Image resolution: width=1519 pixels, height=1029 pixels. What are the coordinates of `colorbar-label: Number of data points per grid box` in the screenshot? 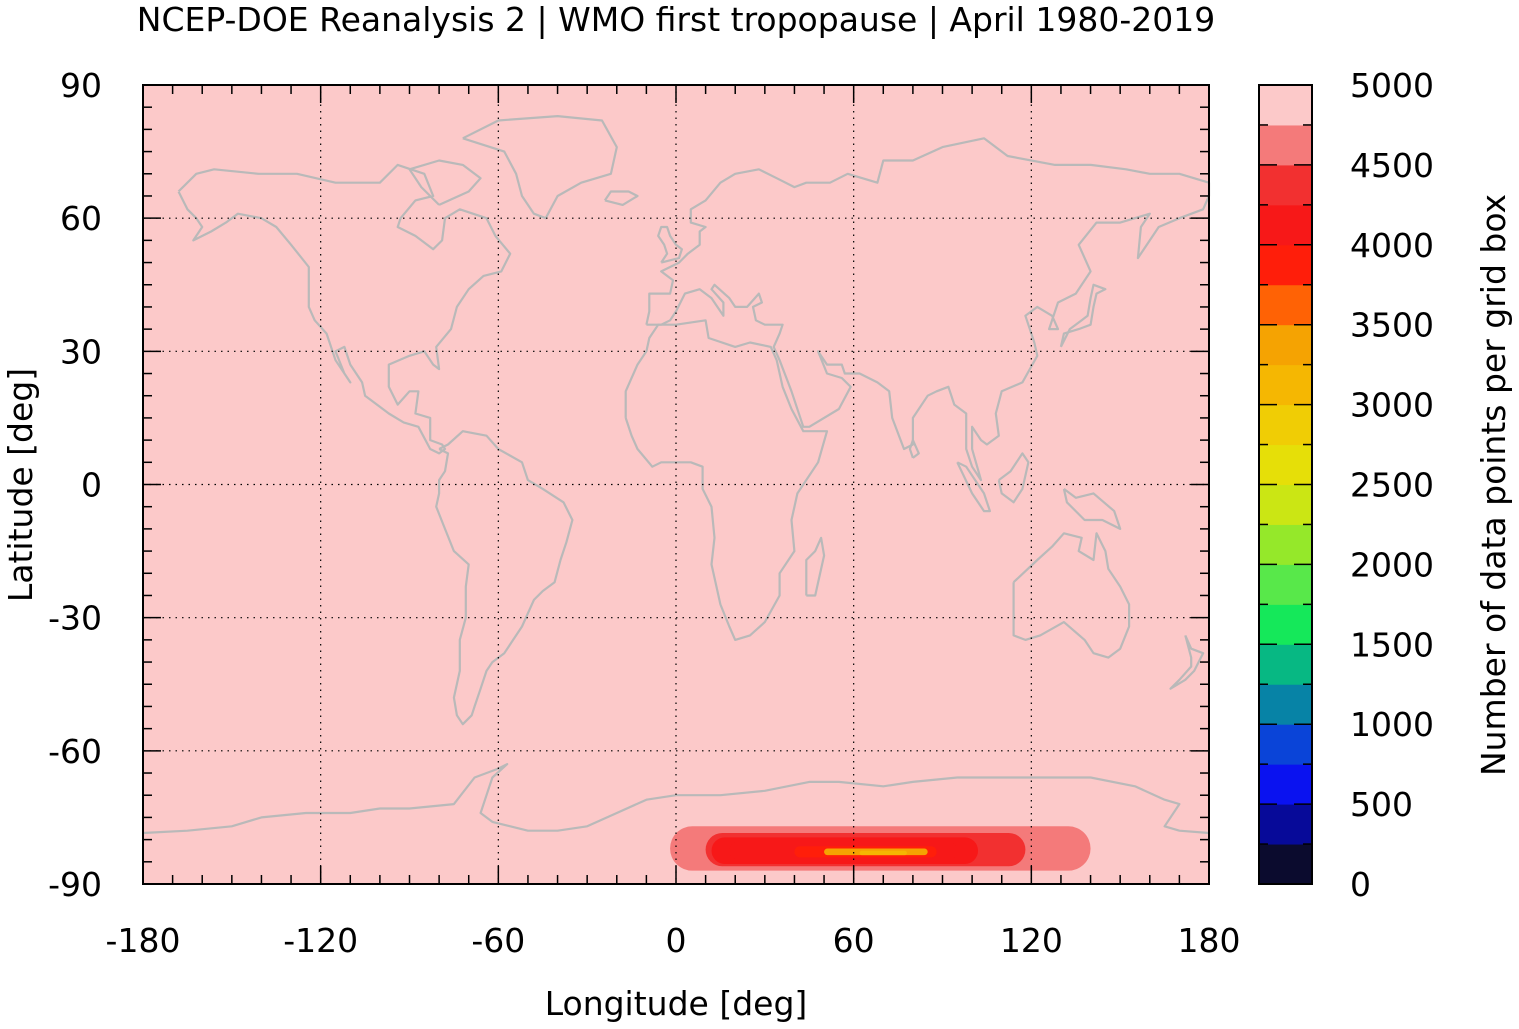 It's located at (1493, 485).